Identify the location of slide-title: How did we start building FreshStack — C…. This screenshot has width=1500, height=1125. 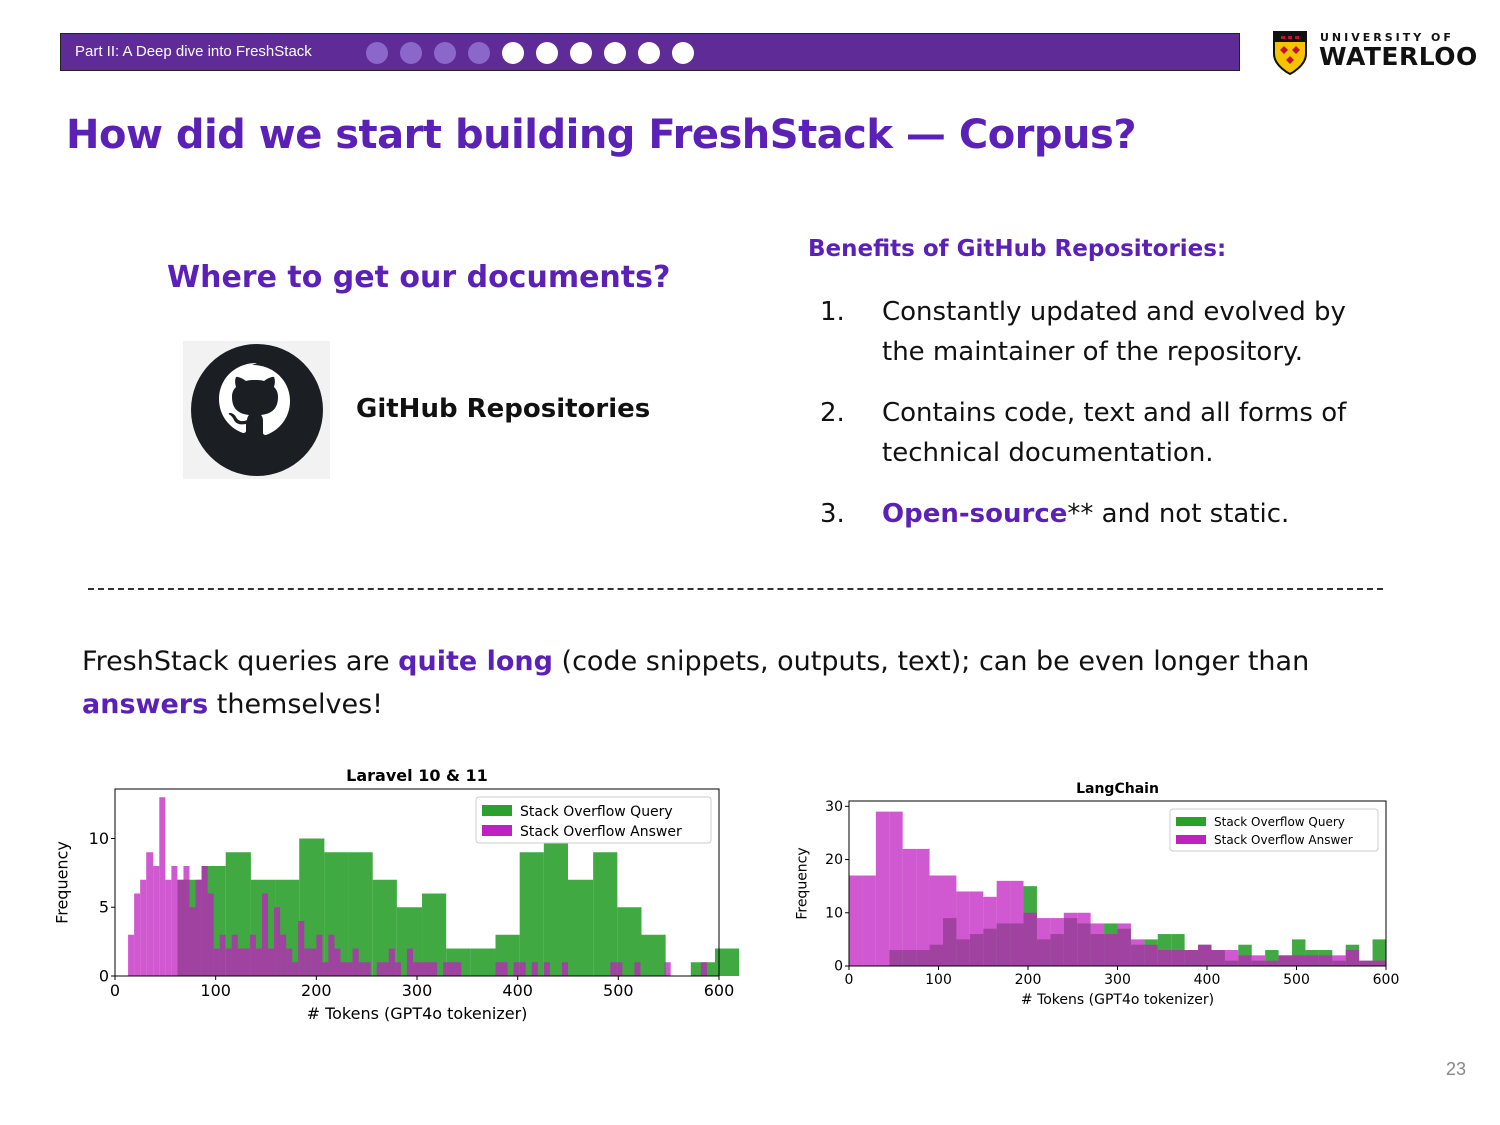
(601, 135).